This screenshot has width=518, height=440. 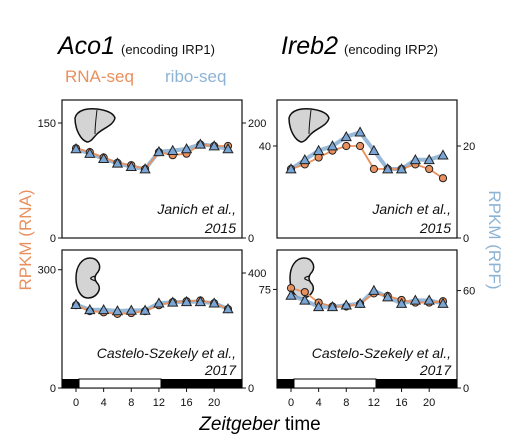 What do you see at coordinates (152, 169) in the screenshot?
I see `panel-aco1-liver-frame` at bounding box center [152, 169].